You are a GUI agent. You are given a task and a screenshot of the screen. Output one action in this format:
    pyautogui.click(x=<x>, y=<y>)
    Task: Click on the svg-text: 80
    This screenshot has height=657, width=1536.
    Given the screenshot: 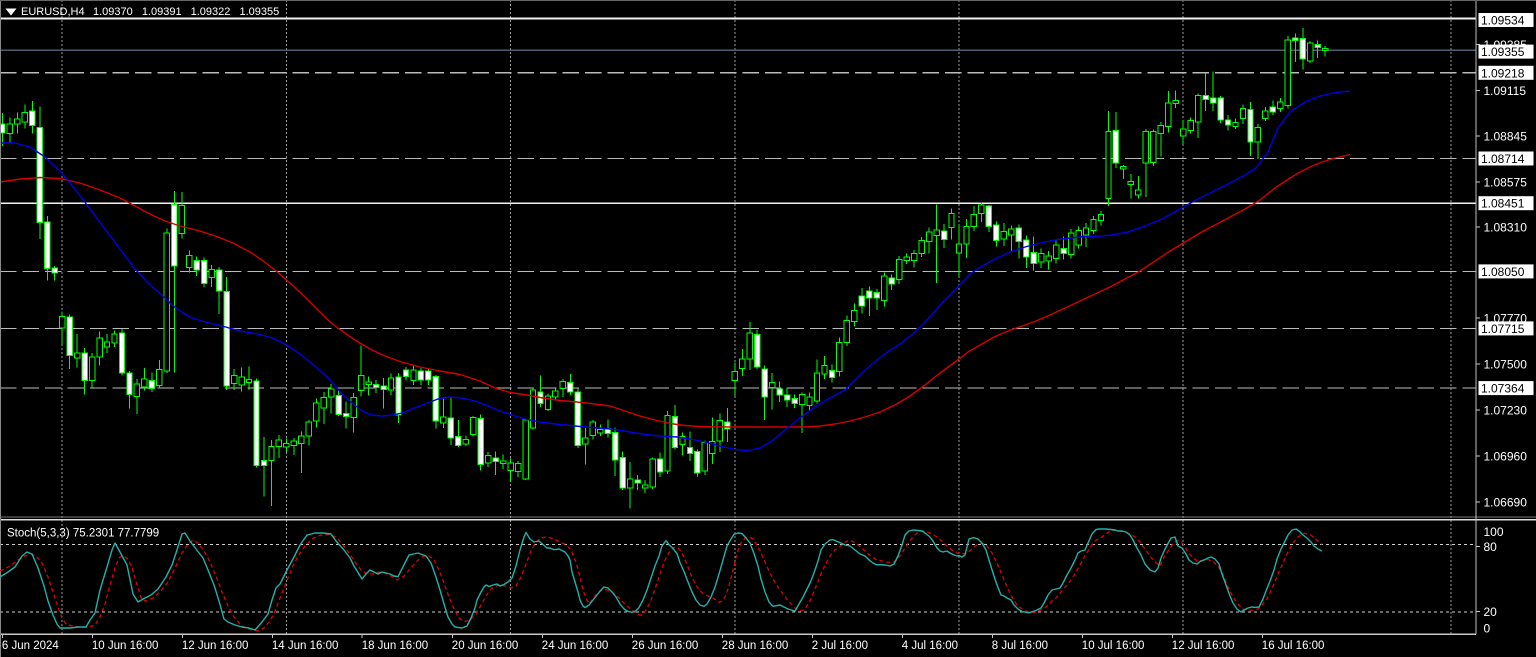 What is the action you would take?
    pyautogui.click(x=1491, y=547)
    